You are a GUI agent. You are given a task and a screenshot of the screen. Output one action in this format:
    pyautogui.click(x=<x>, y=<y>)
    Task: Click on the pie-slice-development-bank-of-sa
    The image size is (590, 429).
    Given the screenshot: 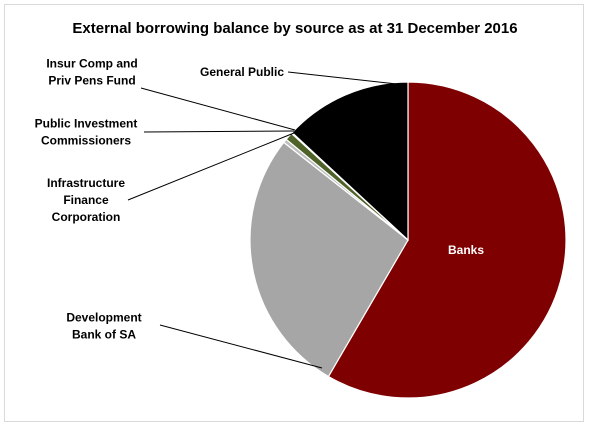 What is the action you would take?
    pyautogui.click(x=329, y=259)
    